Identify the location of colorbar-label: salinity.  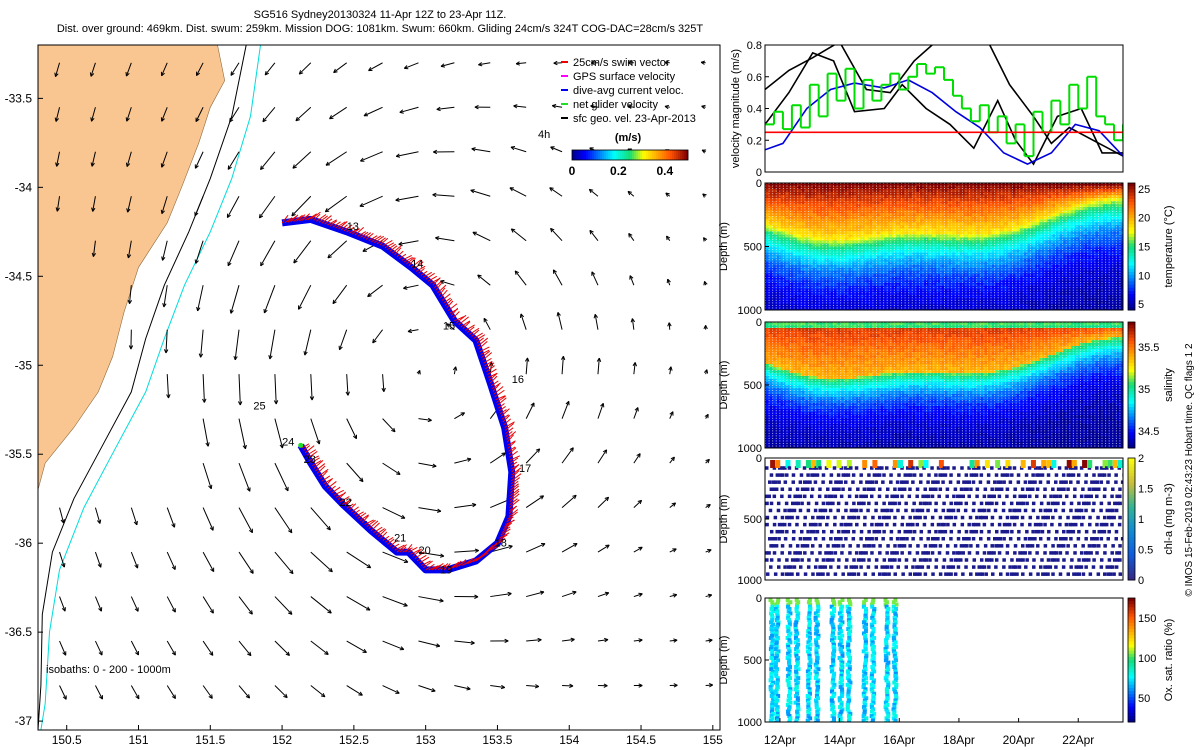
(1169, 385).